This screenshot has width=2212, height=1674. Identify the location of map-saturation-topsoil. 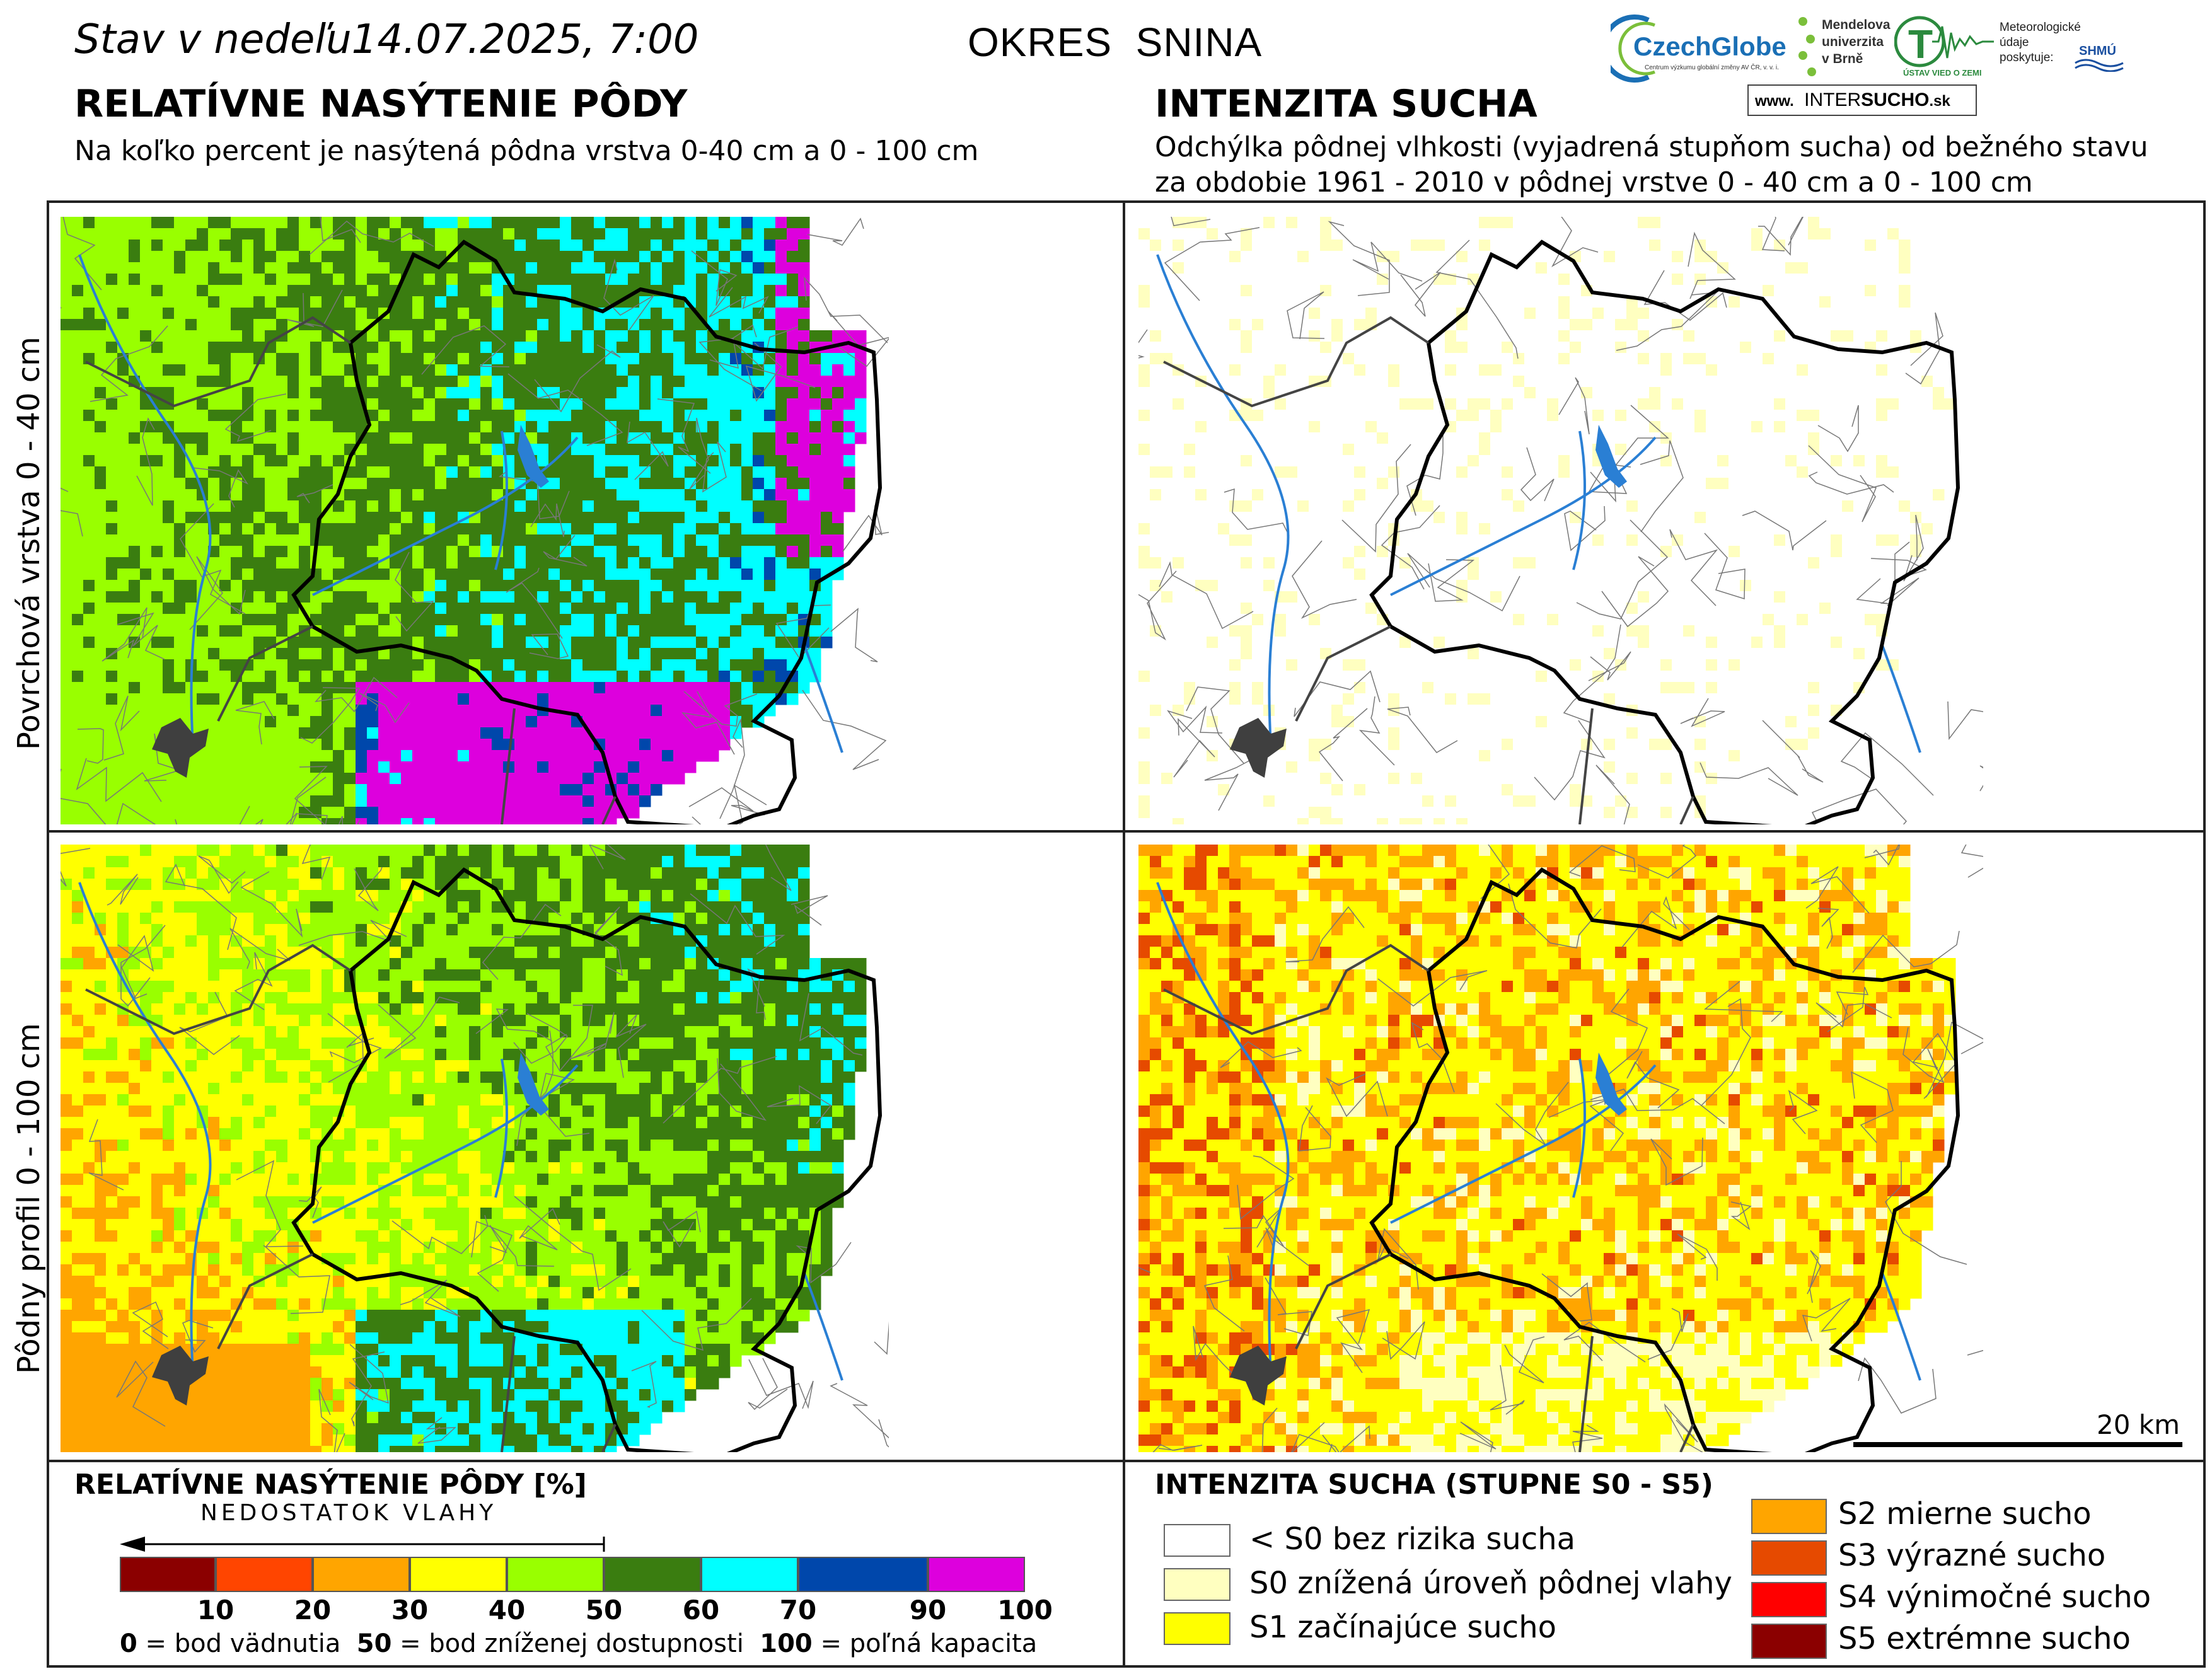
(475, 520).